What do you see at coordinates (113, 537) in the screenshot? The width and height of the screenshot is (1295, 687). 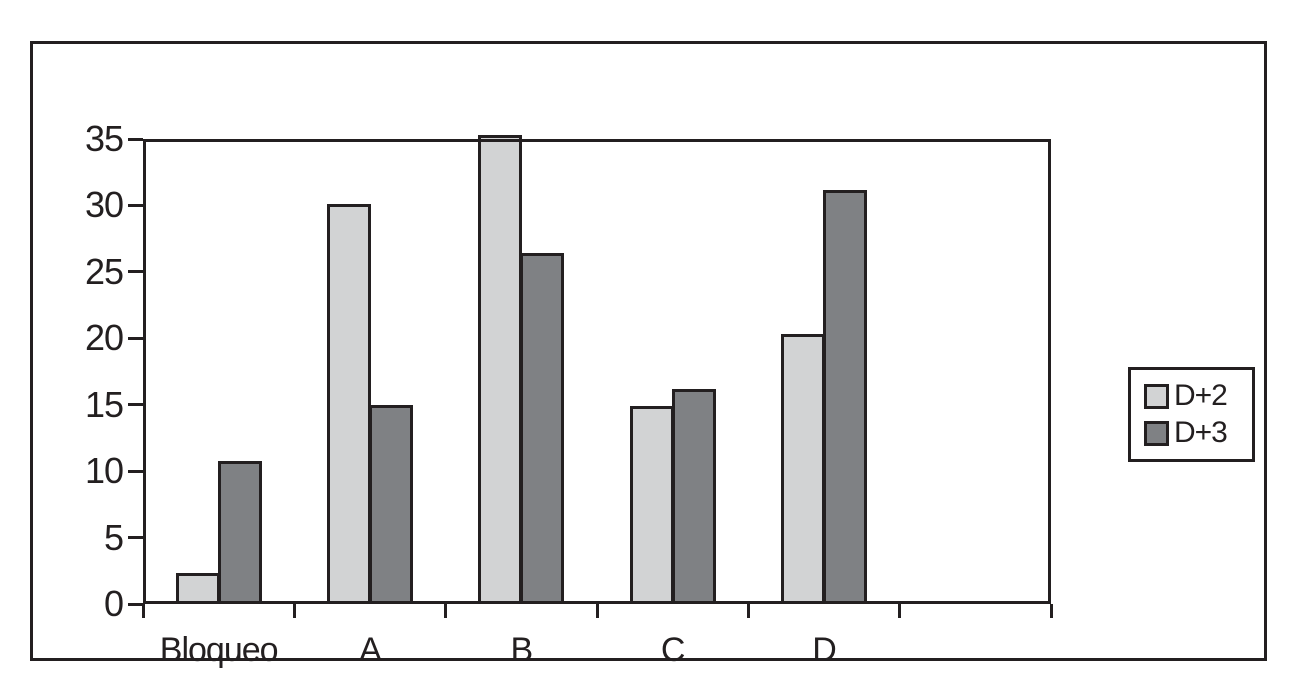 I see `y-axis-tick-label-5: 5` at bounding box center [113, 537].